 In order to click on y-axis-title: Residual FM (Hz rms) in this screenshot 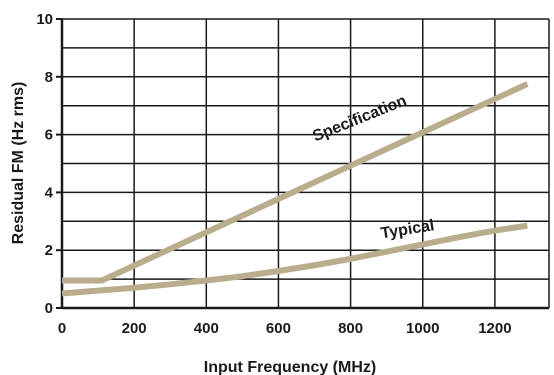, I will do `click(18, 163)`.